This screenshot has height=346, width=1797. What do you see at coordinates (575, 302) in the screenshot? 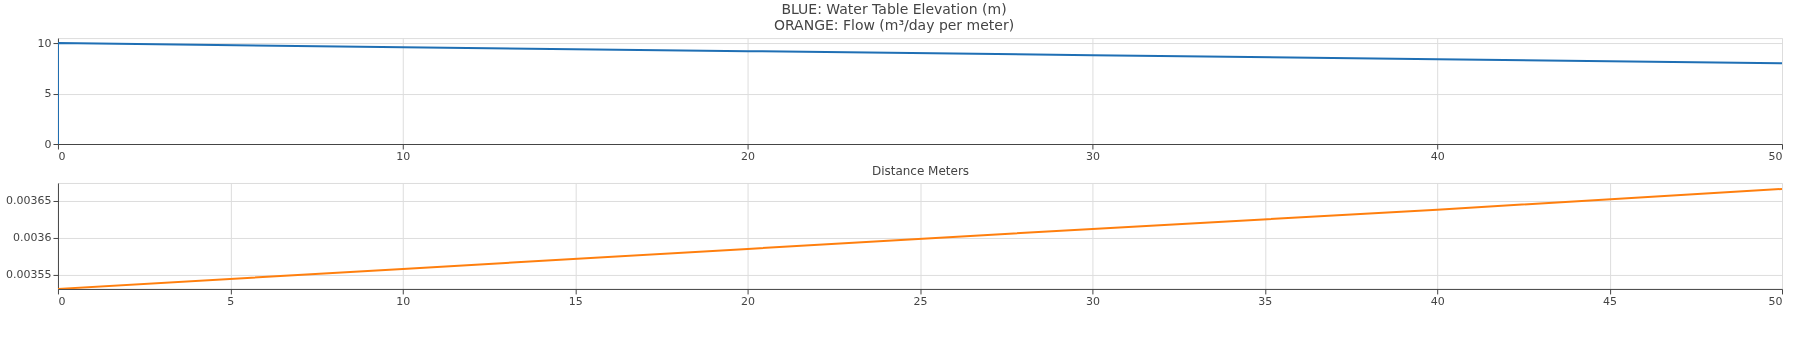
I see `x-tick-label: 15` at bounding box center [575, 302].